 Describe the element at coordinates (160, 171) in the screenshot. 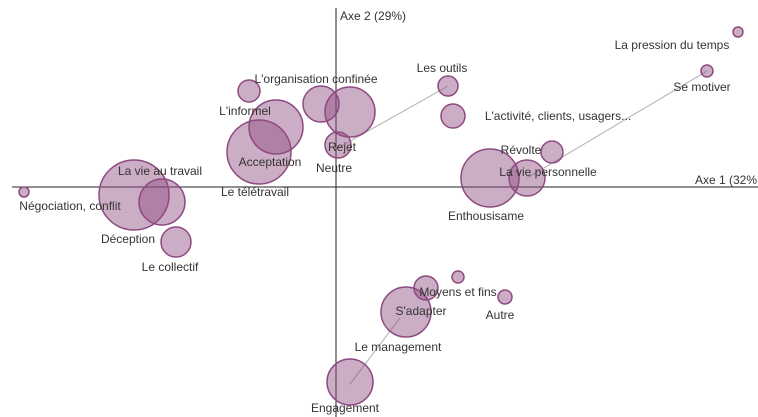

I see `point-label: La vie au travail` at that location.